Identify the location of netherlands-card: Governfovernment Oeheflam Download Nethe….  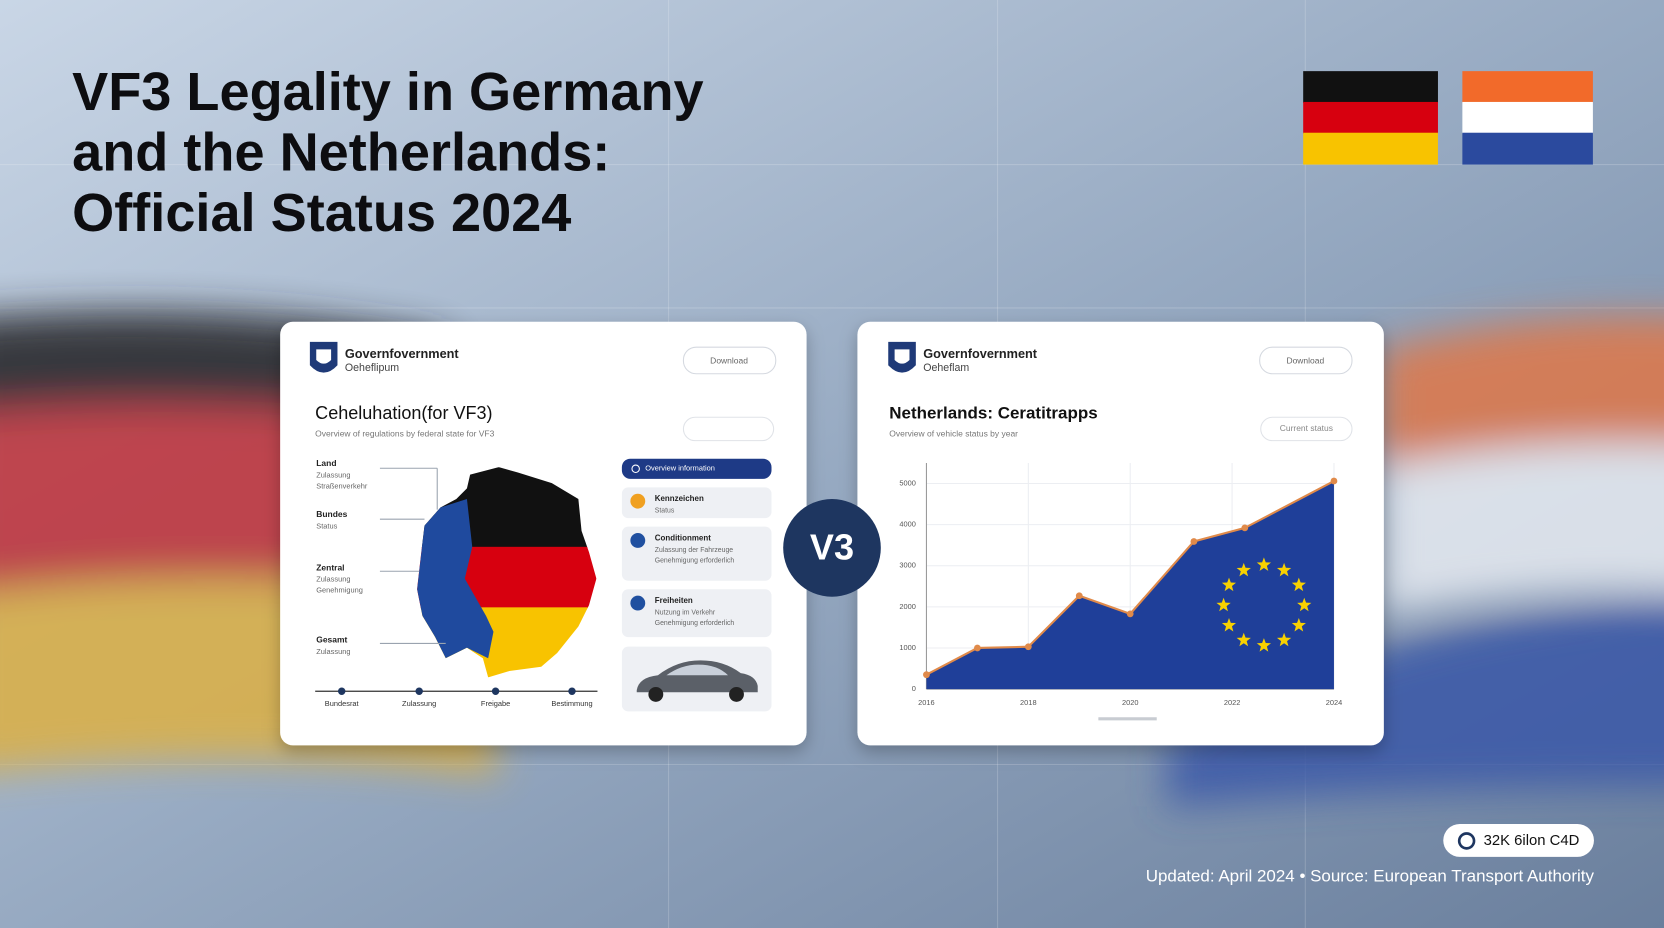
(1120, 533).